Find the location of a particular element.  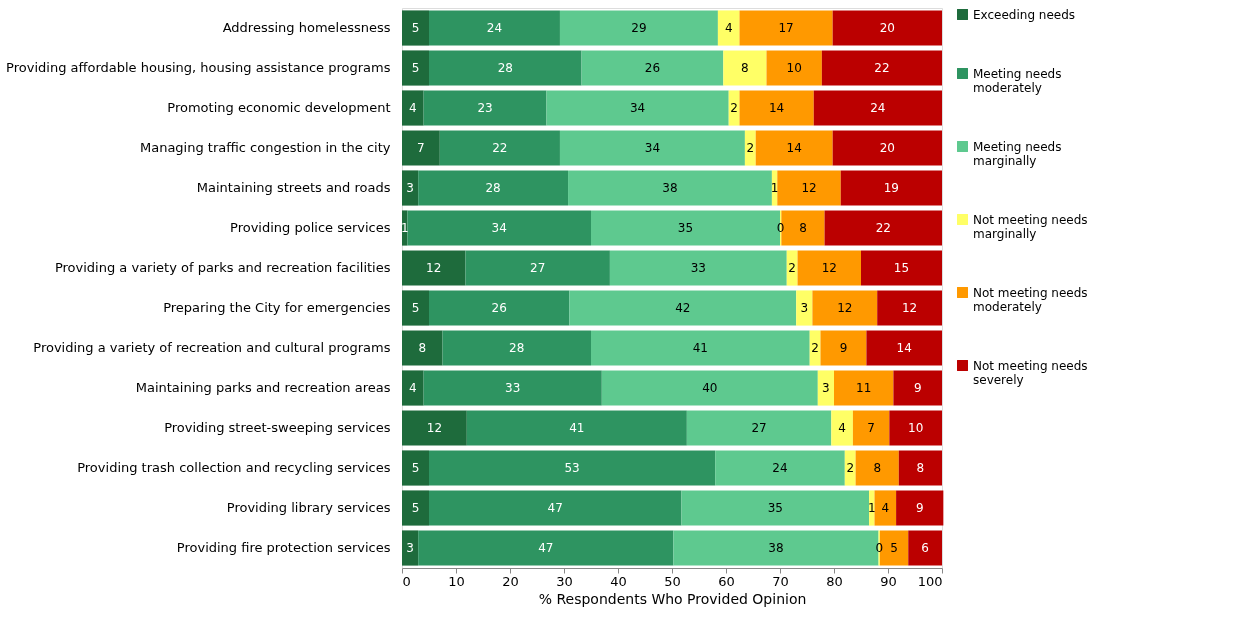

legend-label: Meeting needs marginally is located at coordinates (1017, 153).